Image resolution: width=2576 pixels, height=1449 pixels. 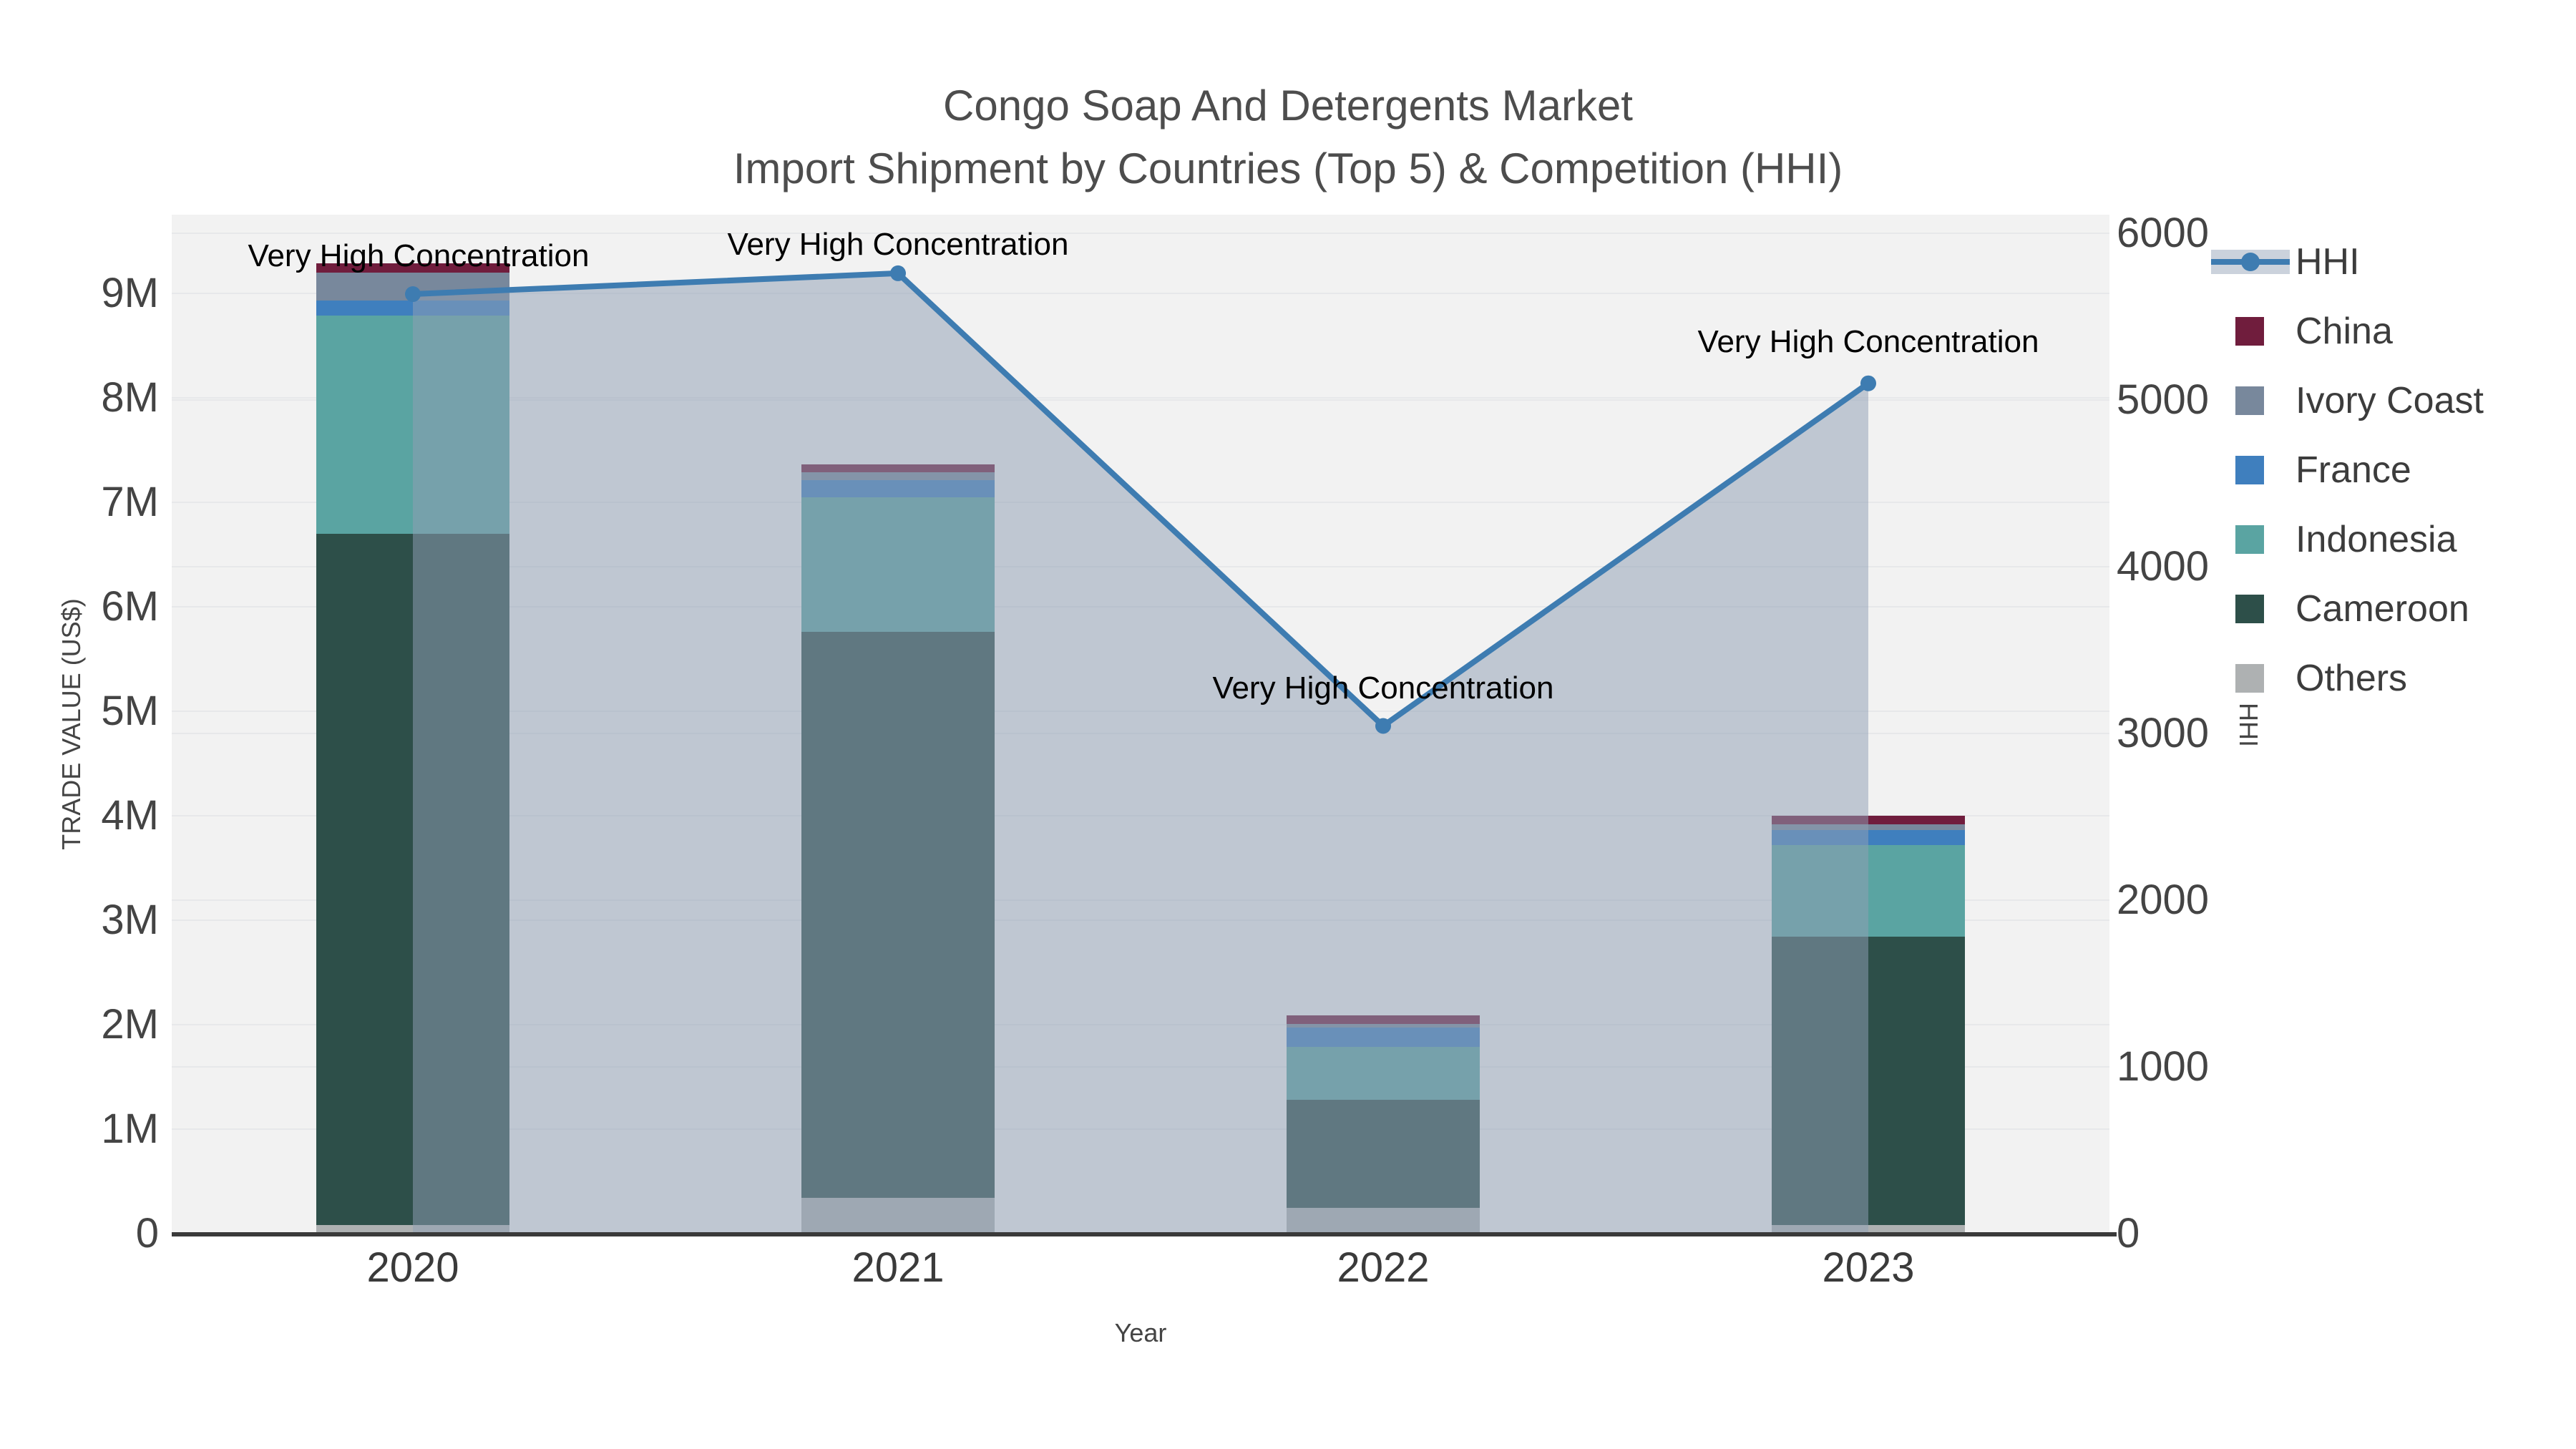 I want to click on legend-item-others: Others, so click(x=2390, y=678).